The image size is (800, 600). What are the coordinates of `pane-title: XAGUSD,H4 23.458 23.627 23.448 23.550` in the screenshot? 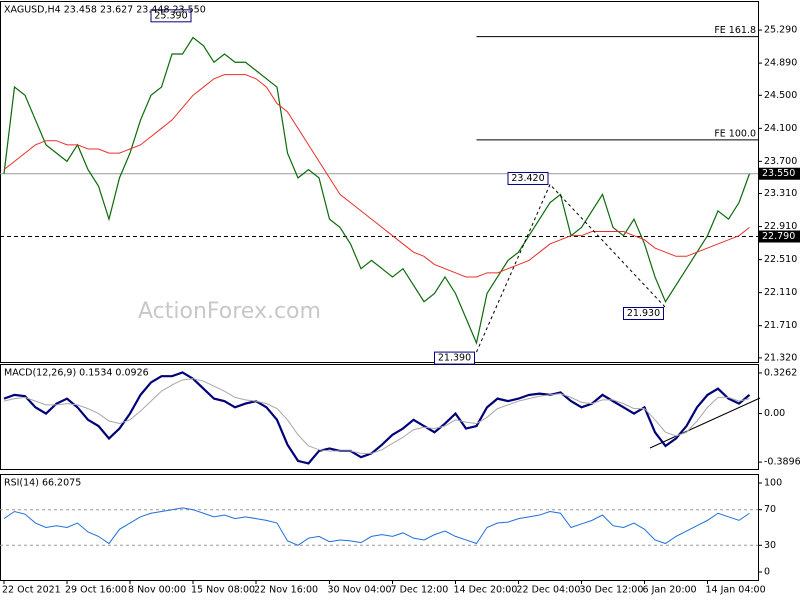 It's located at (105, 10).